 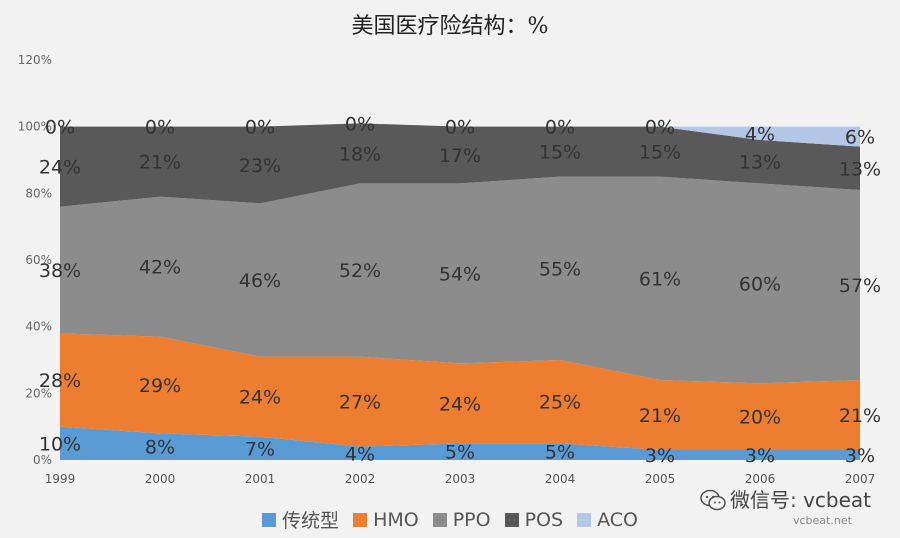 What do you see at coordinates (460, 274) in the screenshot?
I see `data-label: 54%` at bounding box center [460, 274].